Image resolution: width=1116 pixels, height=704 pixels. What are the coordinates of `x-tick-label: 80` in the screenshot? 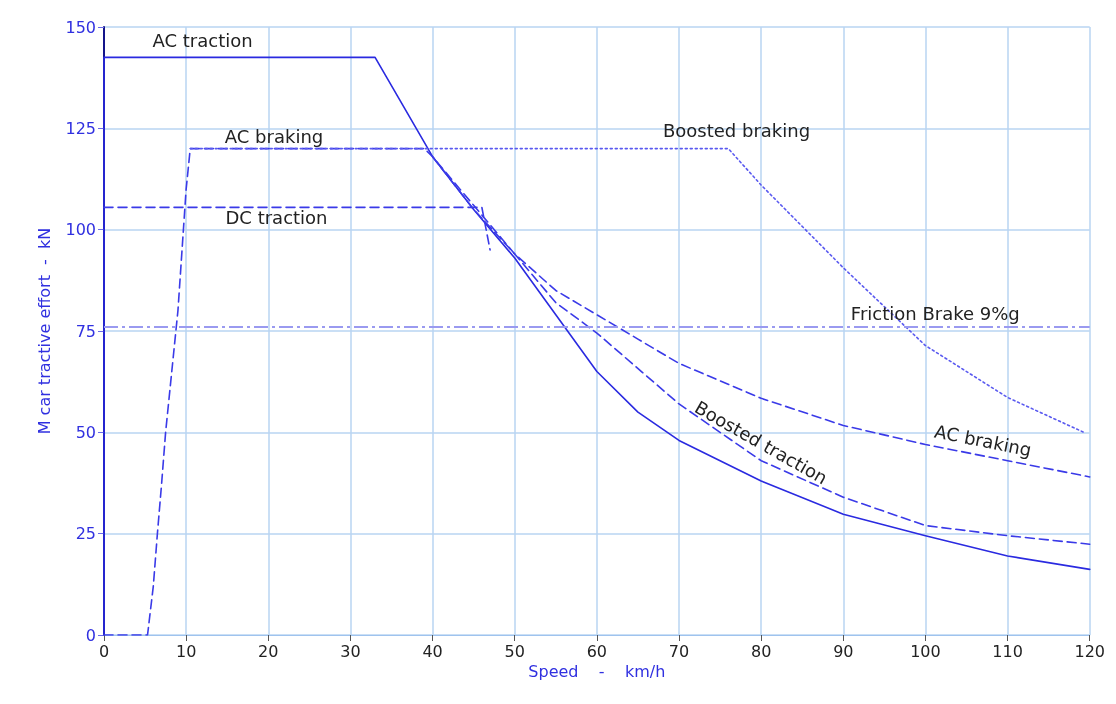 It's located at (761, 651).